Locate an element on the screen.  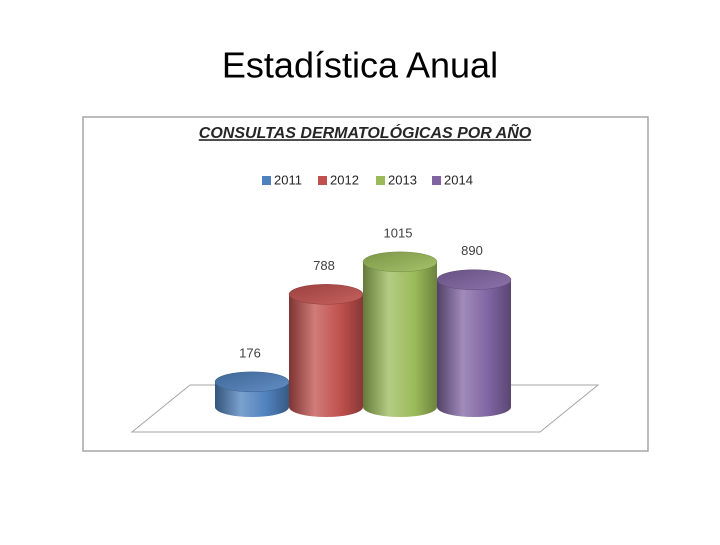
chart-title: CONSULTAS DERMATOLÓGICAS POR AÑO is located at coordinates (365, 132).